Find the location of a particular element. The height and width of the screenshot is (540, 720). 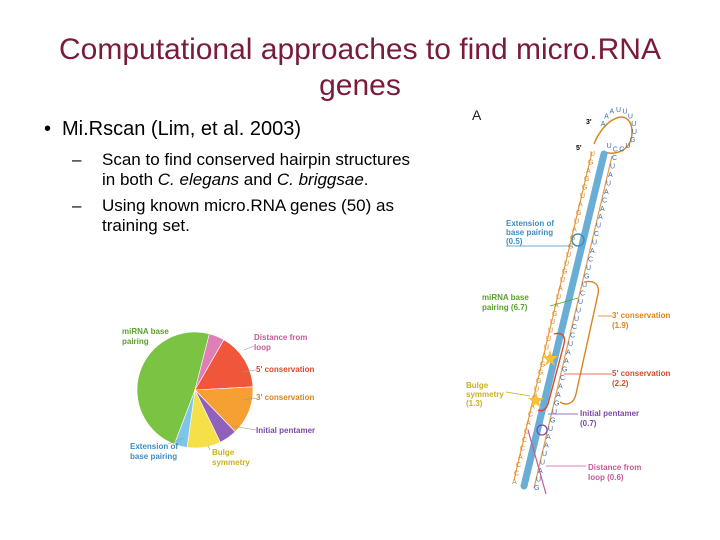

loop-nucleotide: C is located at coordinates (621, 150).